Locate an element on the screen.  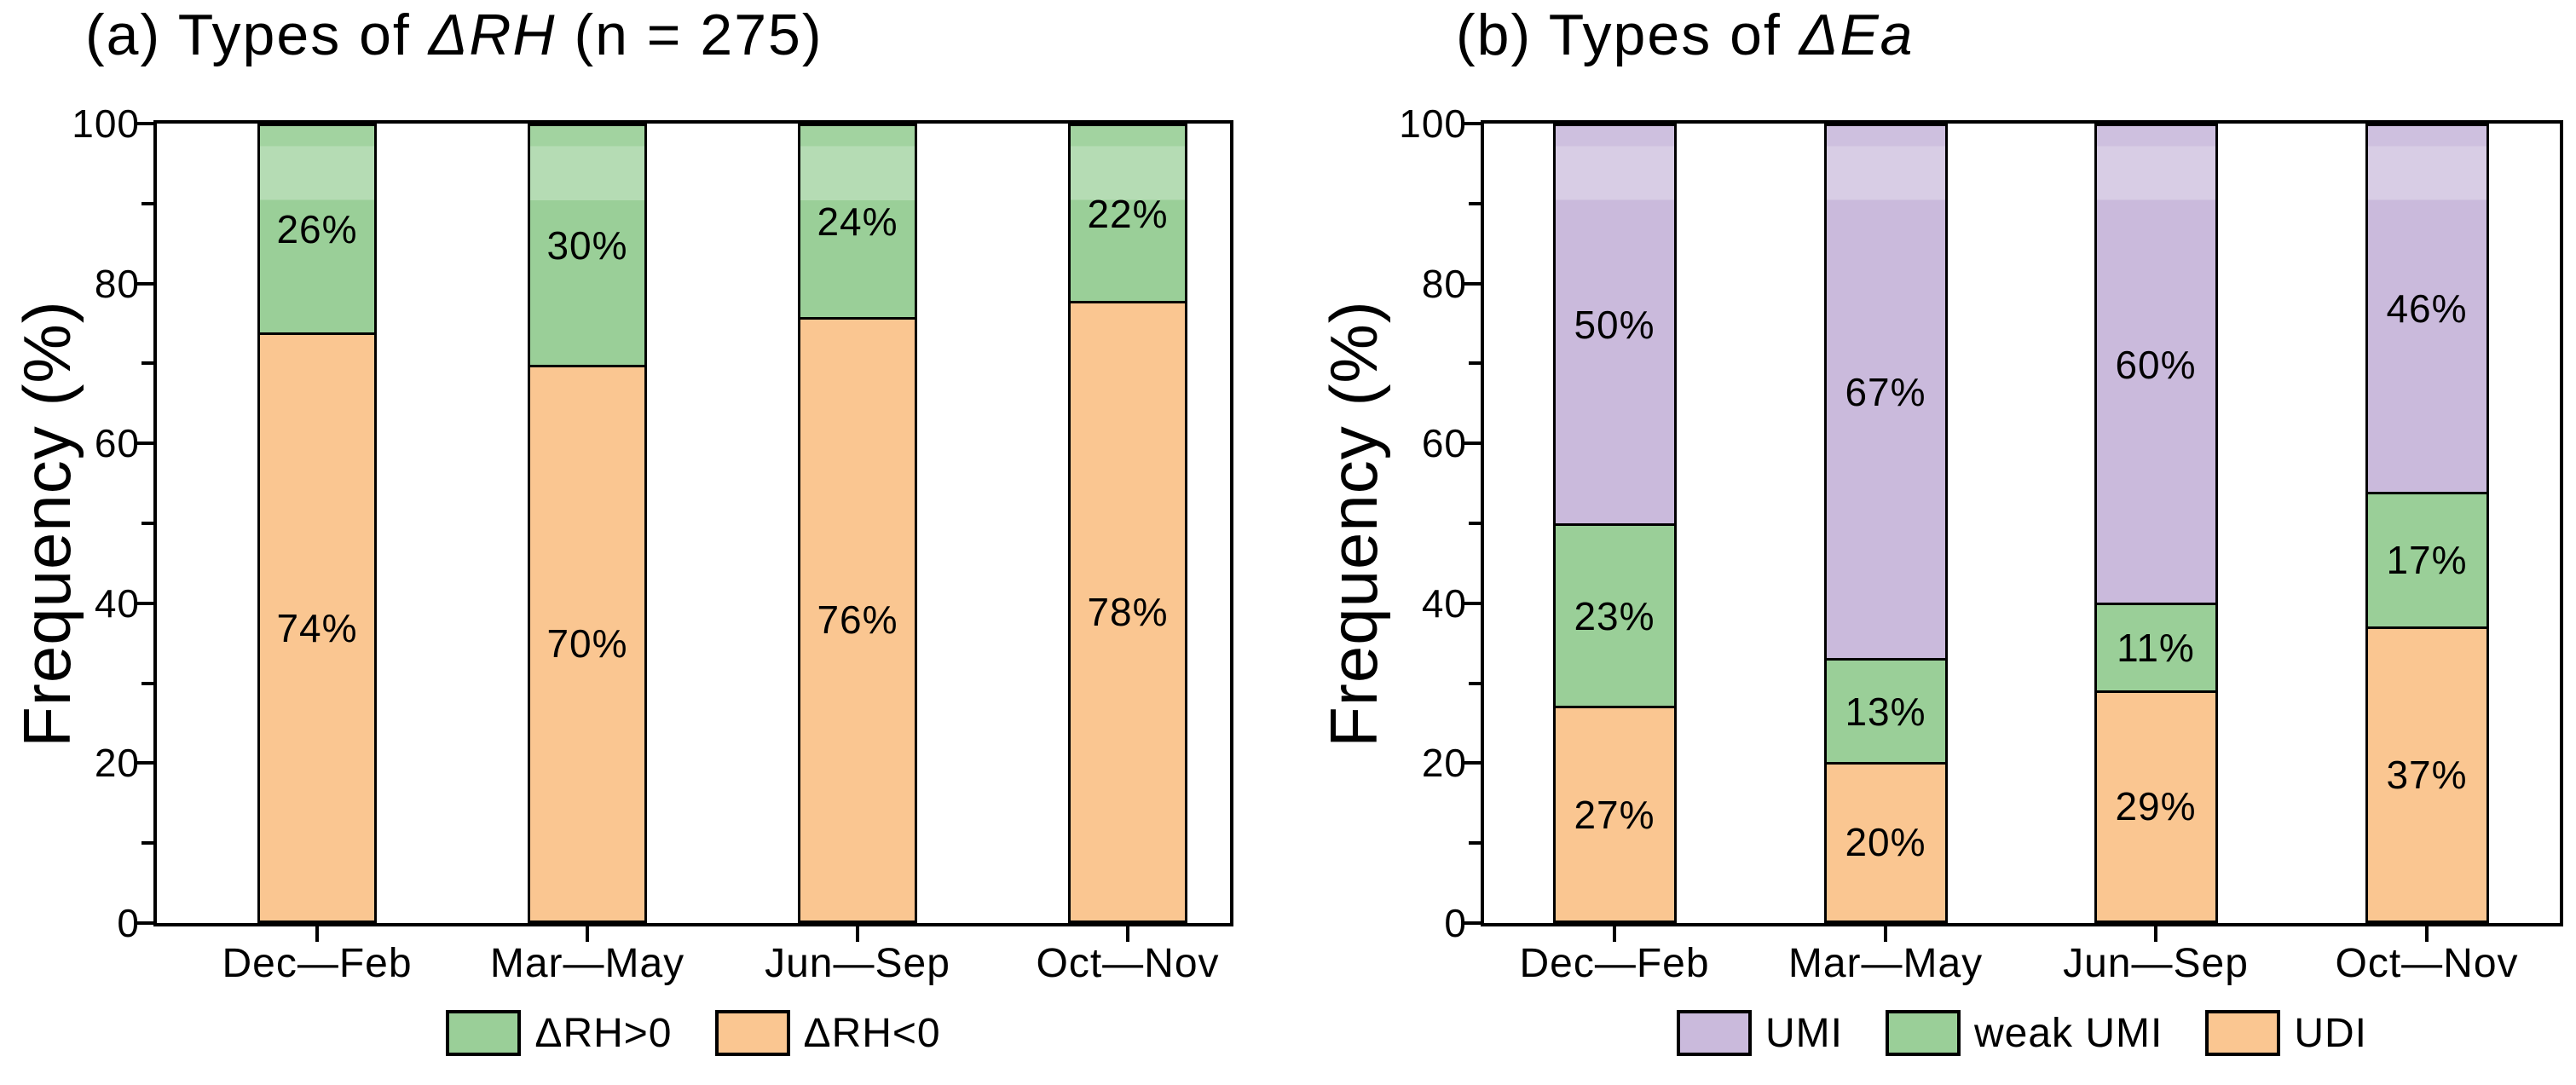
bar-value-label: 30% is located at coordinates (587, 245).